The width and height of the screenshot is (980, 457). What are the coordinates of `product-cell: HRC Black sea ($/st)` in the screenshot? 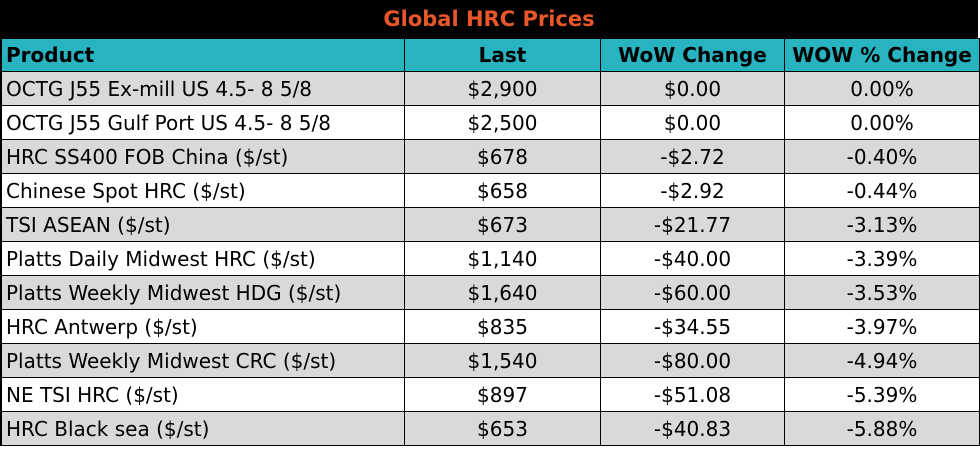 It's located at (203, 428).